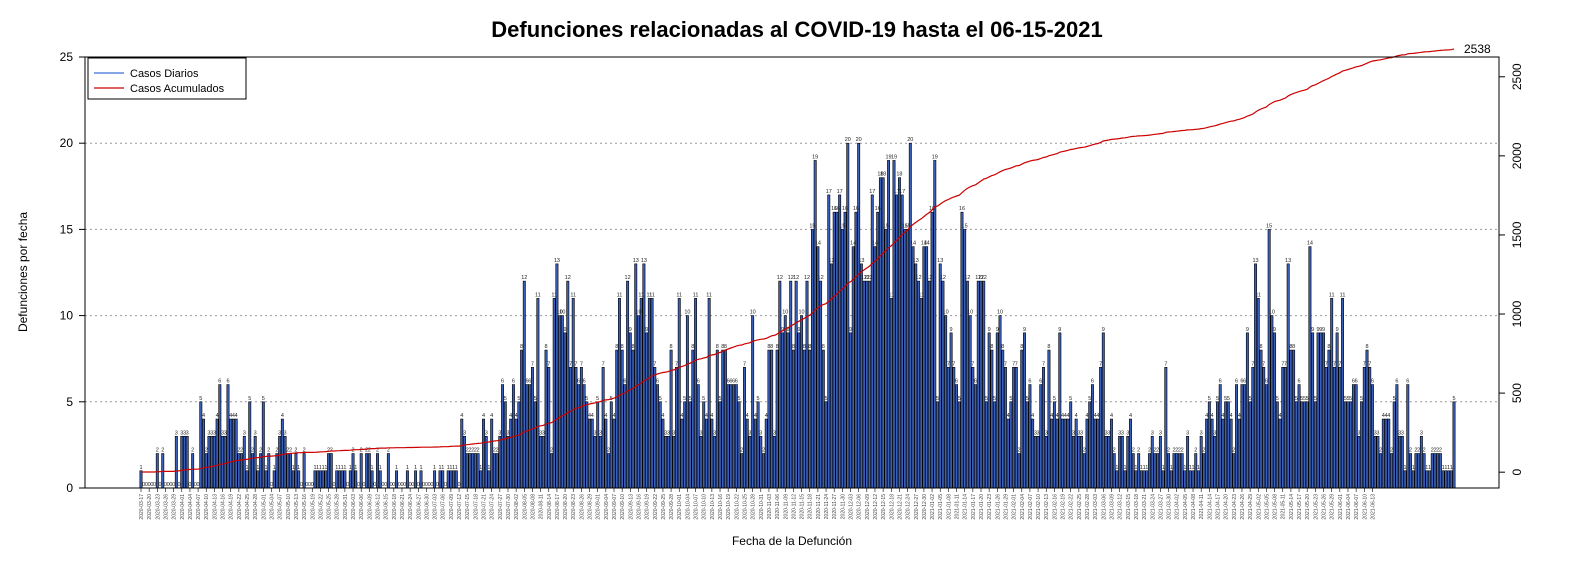  I want to click on x-tick-label: 2020-05-04, so click(272, 507).